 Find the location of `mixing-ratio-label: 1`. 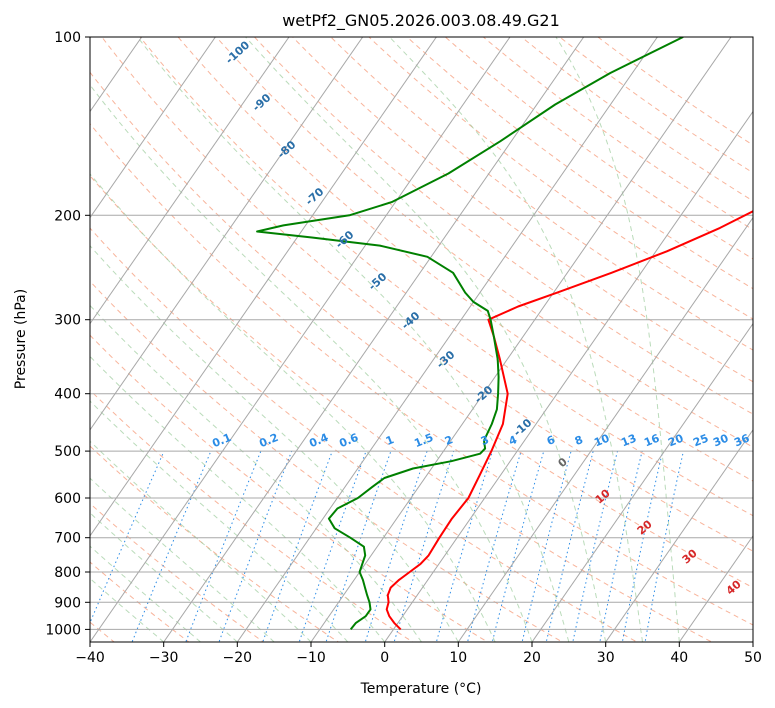

mixing-ratio-label: 1 is located at coordinates (390, 440).